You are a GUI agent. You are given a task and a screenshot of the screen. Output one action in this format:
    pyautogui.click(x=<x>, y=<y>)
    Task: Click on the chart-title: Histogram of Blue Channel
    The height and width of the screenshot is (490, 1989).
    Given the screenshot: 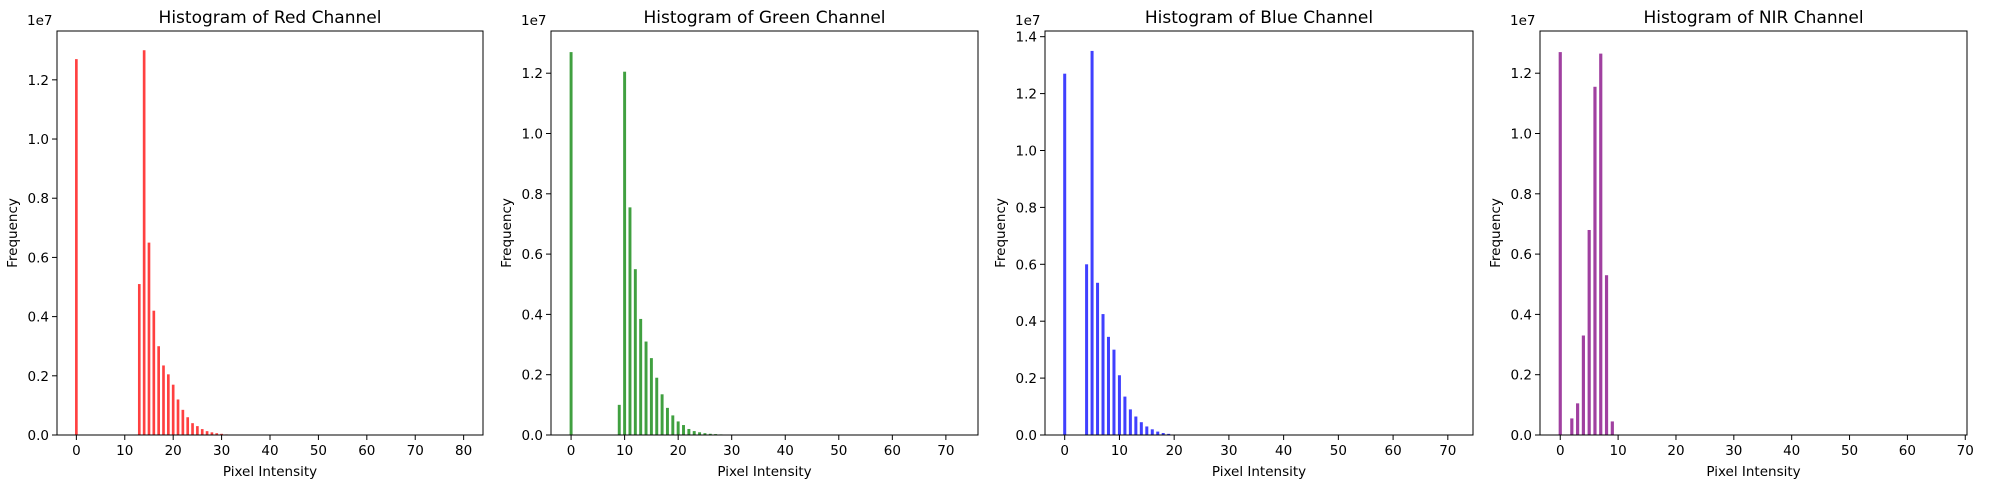 What is the action you would take?
    pyautogui.click(x=1259, y=18)
    